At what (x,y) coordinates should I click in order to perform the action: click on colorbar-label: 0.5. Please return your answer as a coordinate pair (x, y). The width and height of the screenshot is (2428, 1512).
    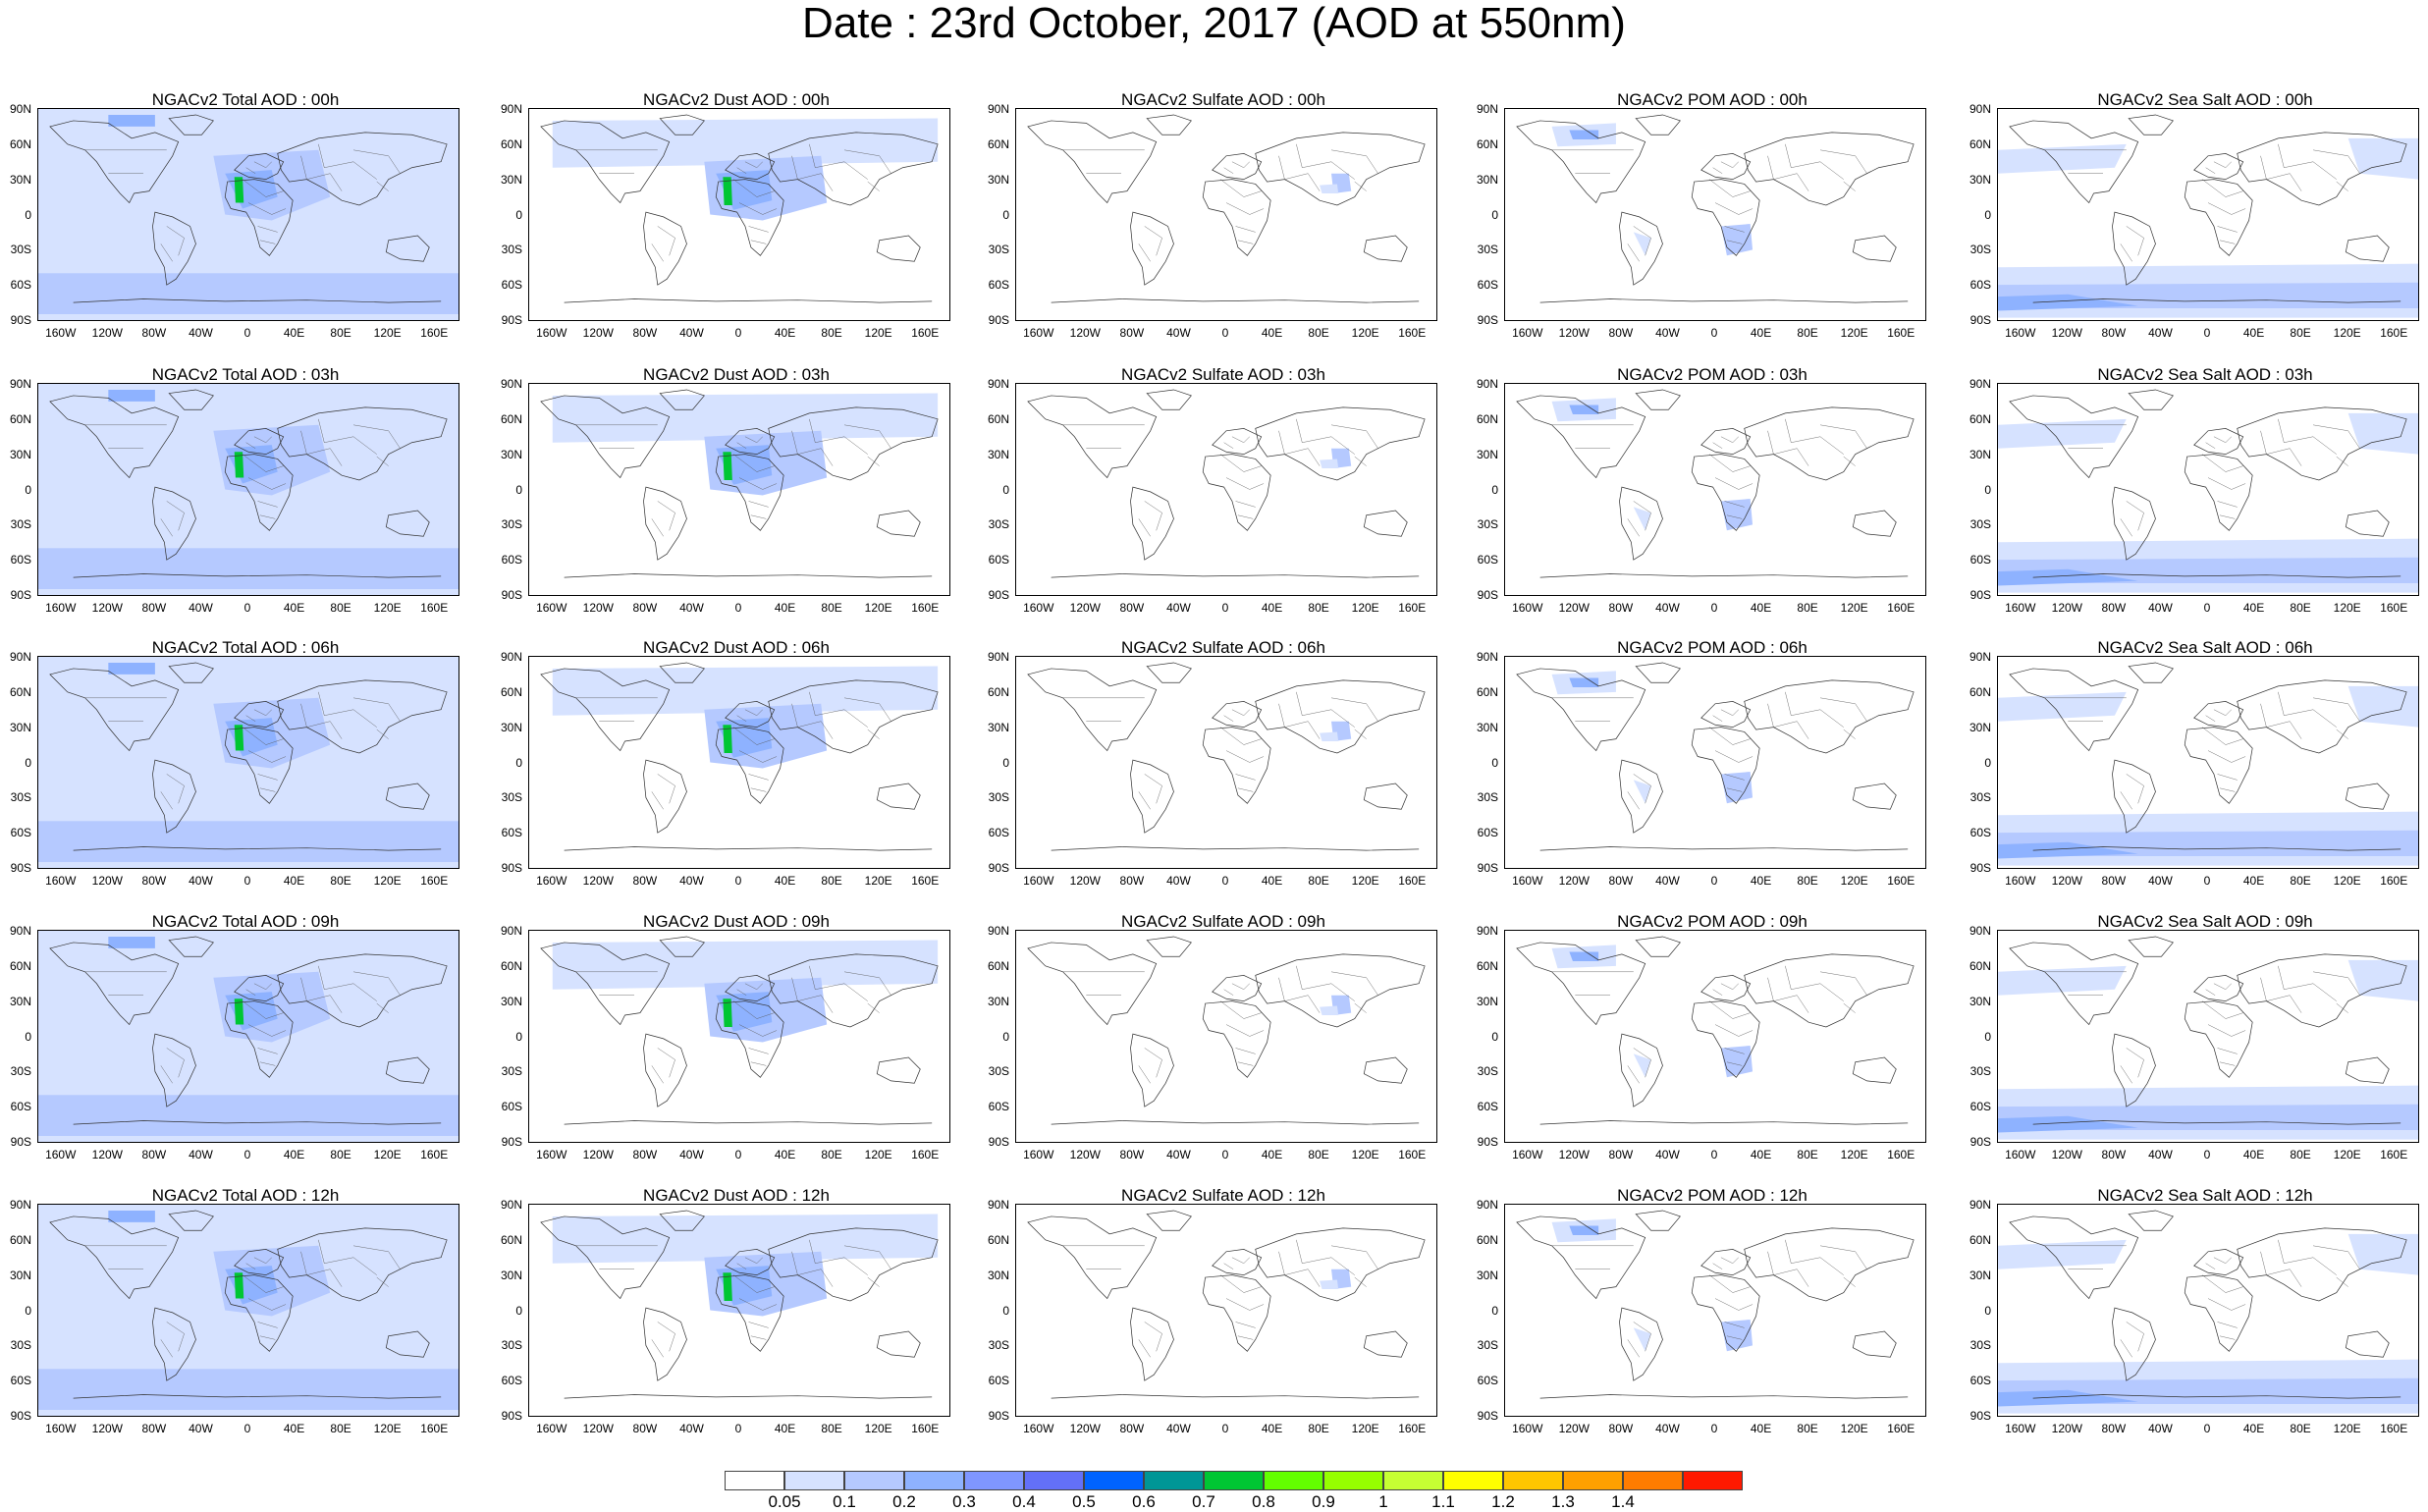
    Looking at the image, I should click on (1084, 1501).